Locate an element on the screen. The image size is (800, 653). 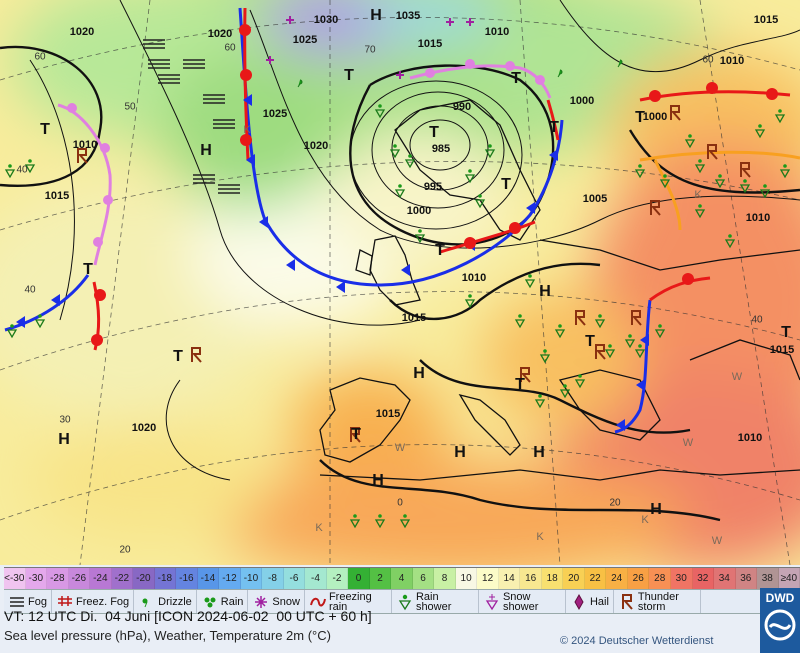
legend-item: Snow is located at coordinates (276, 601).